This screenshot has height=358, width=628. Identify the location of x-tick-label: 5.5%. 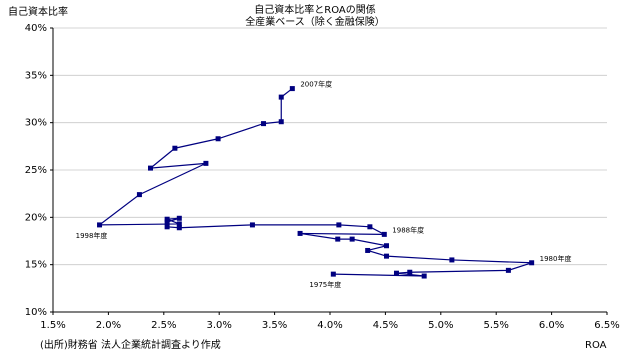
(495, 325).